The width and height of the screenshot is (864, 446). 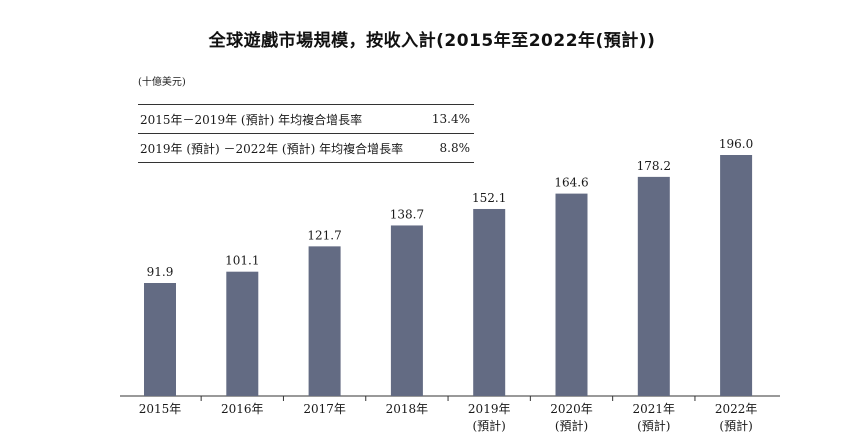 What do you see at coordinates (571, 183) in the screenshot?
I see `data-label: 164.6` at bounding box center [571, 183].